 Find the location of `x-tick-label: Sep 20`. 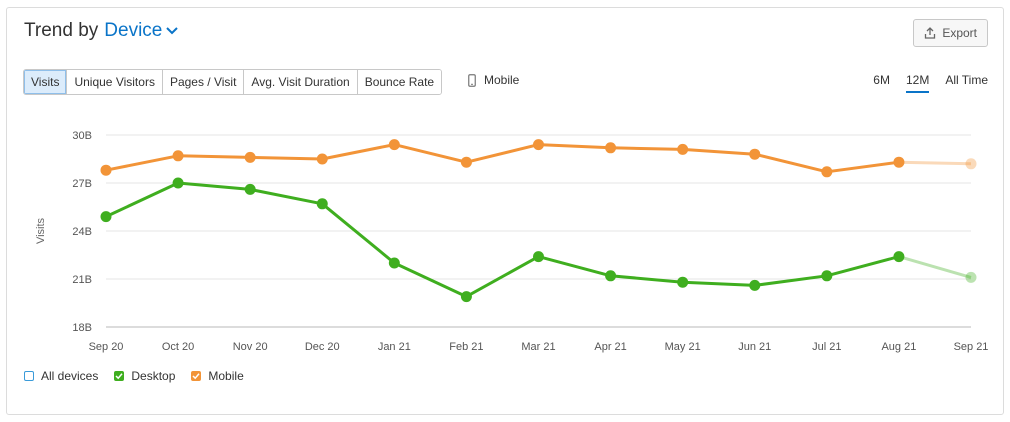

x-tick-label: Sep 20 is located at coordinates (106, 347).